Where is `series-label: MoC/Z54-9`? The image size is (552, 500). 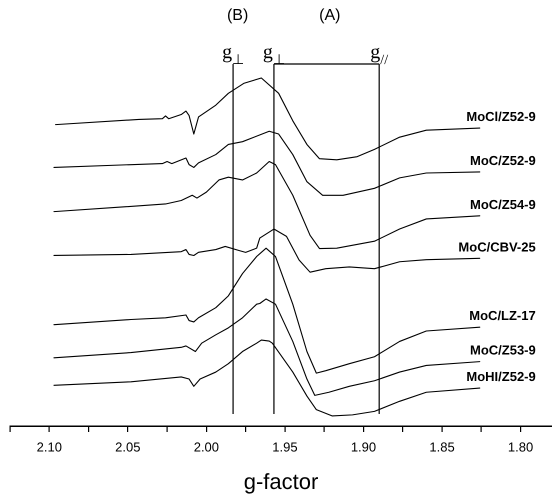 series-label: MoC/Z54-9 is located at coordinates (503, 204).